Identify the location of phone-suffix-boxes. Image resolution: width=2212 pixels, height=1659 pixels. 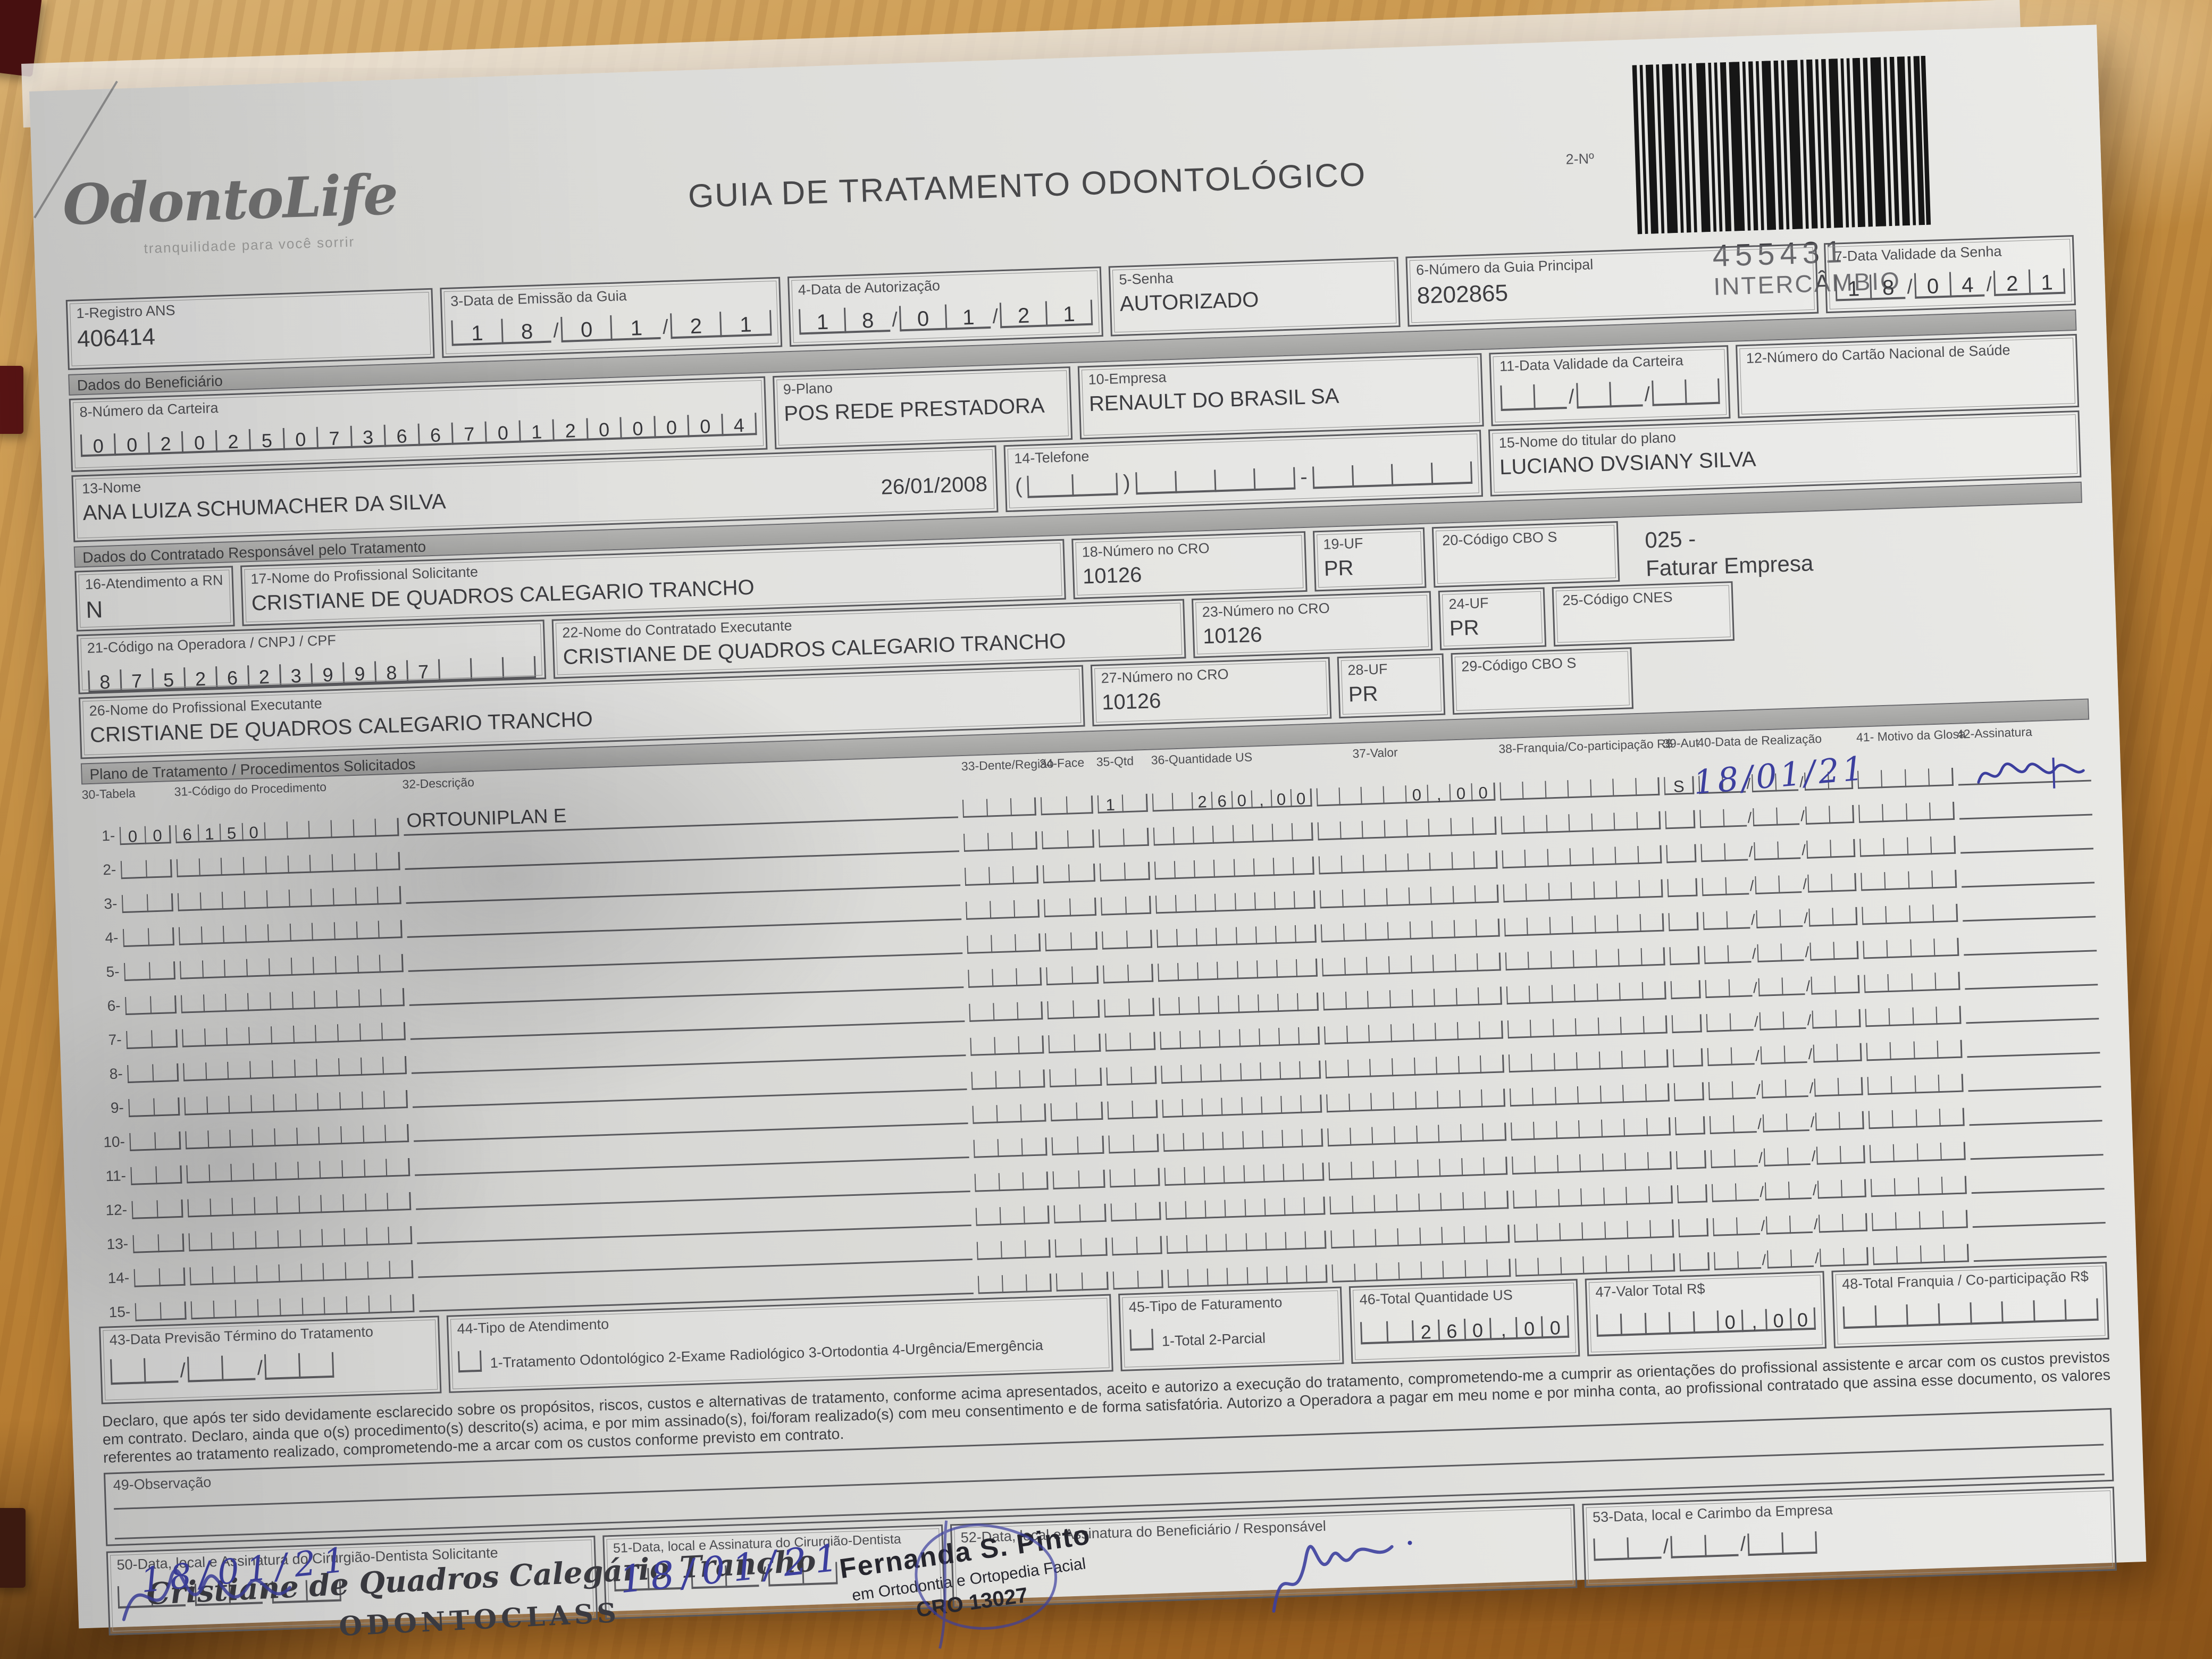
(1392, 475).